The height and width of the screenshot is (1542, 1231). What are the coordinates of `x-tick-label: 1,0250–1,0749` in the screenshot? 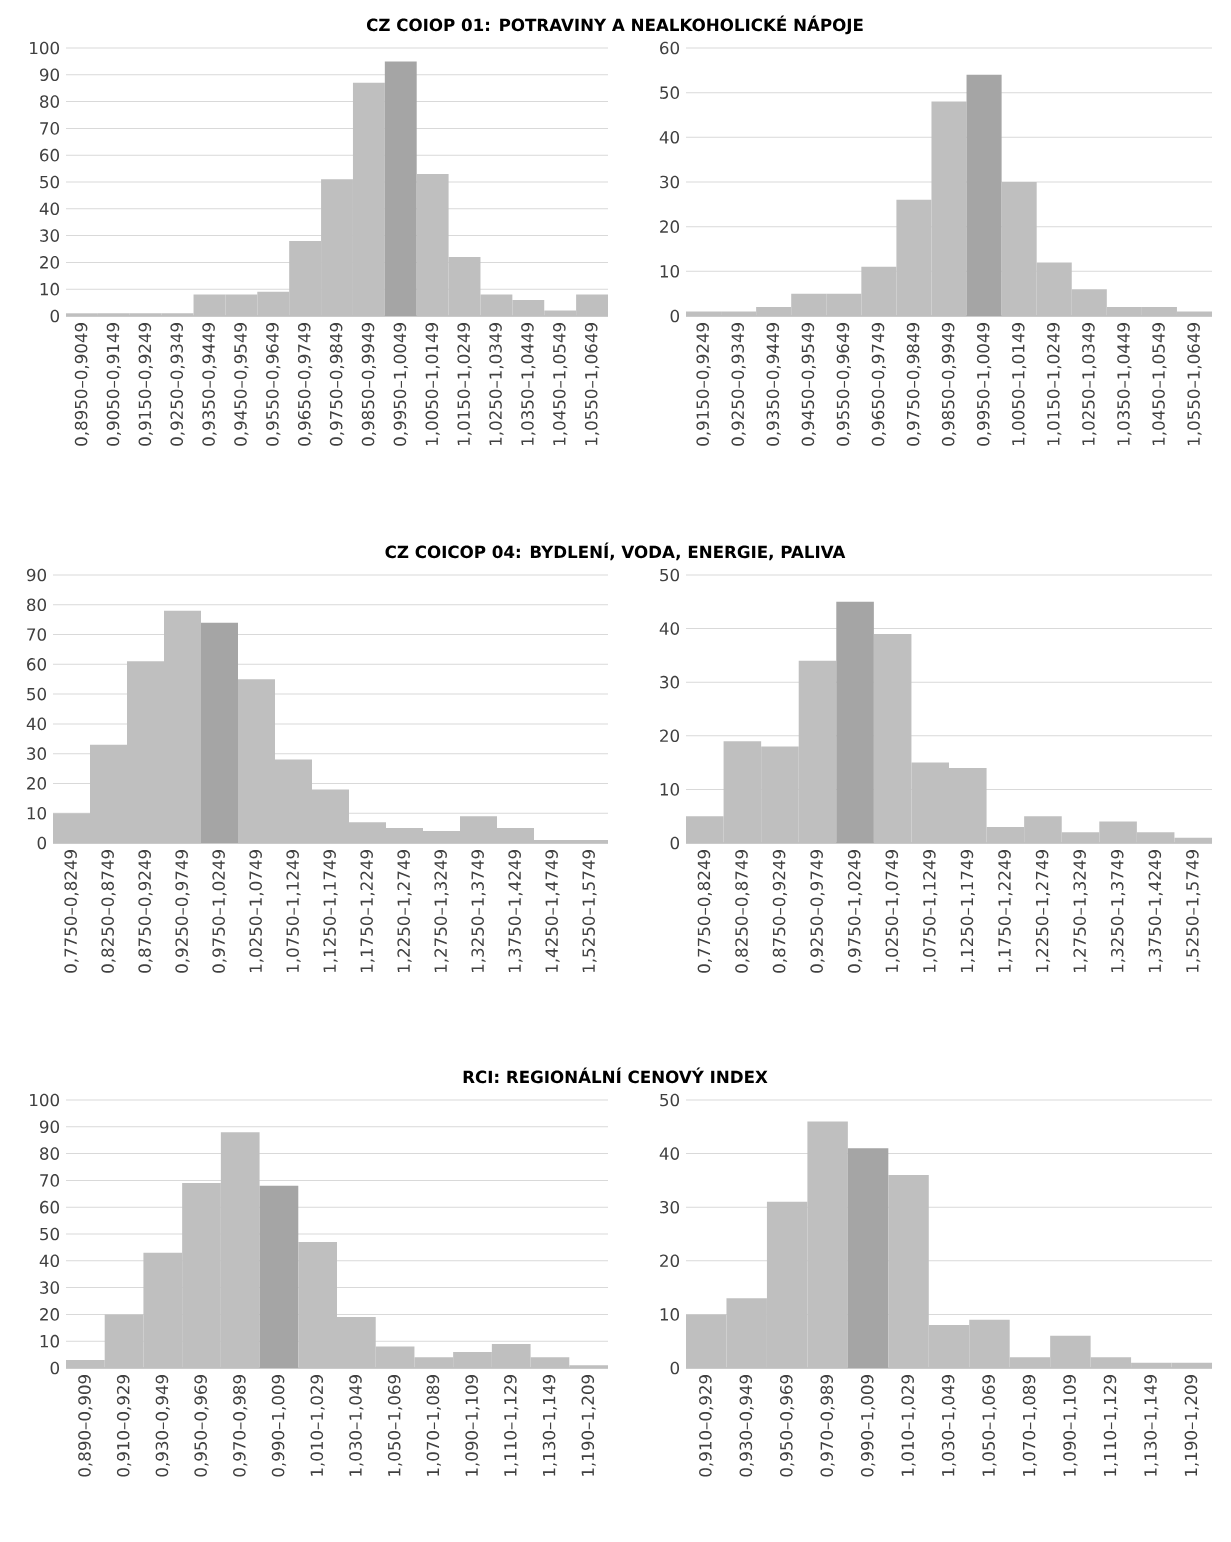 It's located at (256, 911).